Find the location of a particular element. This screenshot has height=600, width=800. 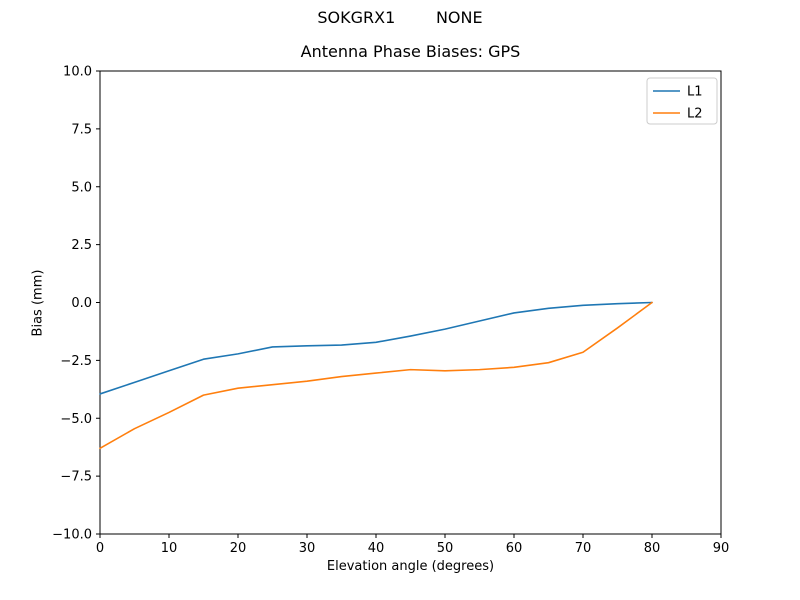

y-tick-label: −5.0 is located at coordinates (76, 419).